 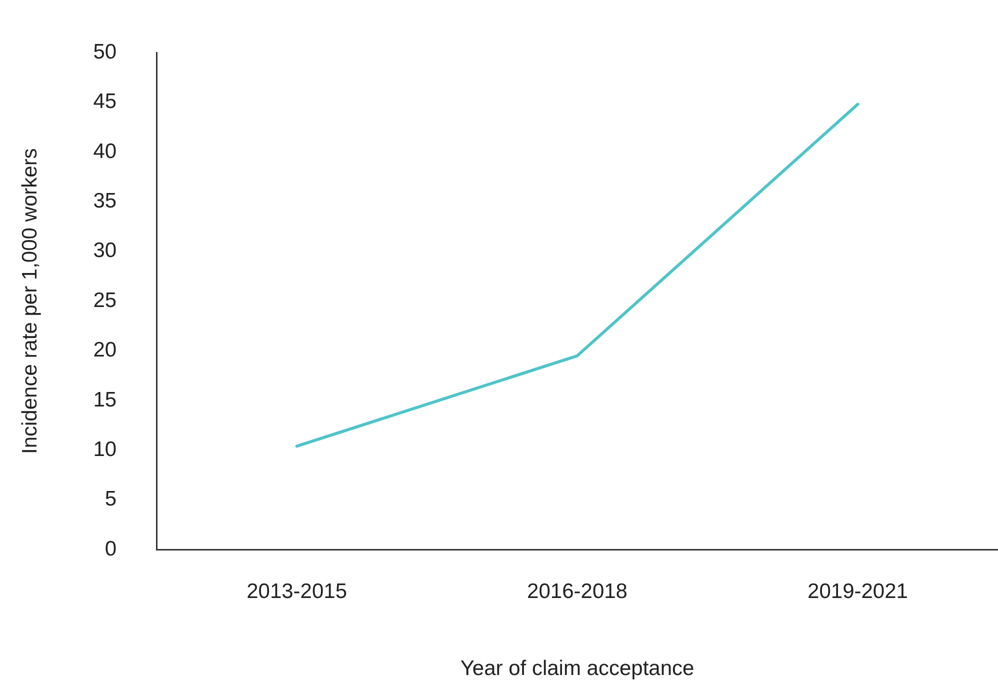 What do you see at coordinates (105, 200) in the screenshot?
I see `y-tick-label: 35` at bounding box center [105, 200].